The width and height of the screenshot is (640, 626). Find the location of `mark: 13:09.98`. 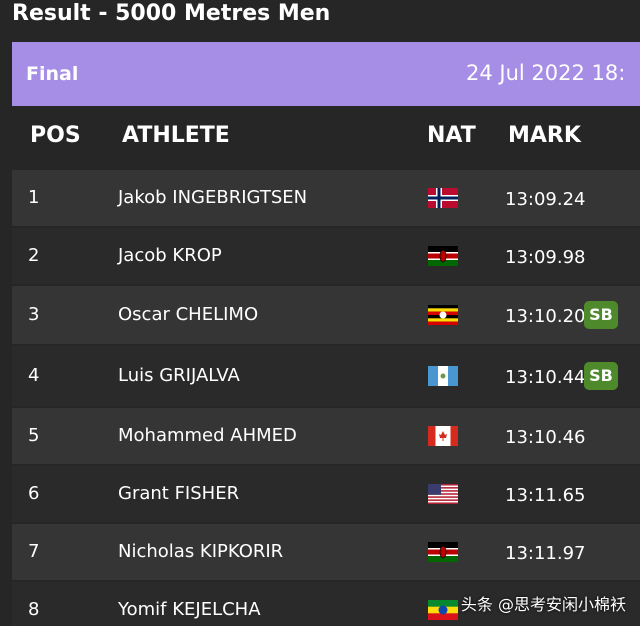

mark: 13:09.98 is located at coordinates (545, 257).